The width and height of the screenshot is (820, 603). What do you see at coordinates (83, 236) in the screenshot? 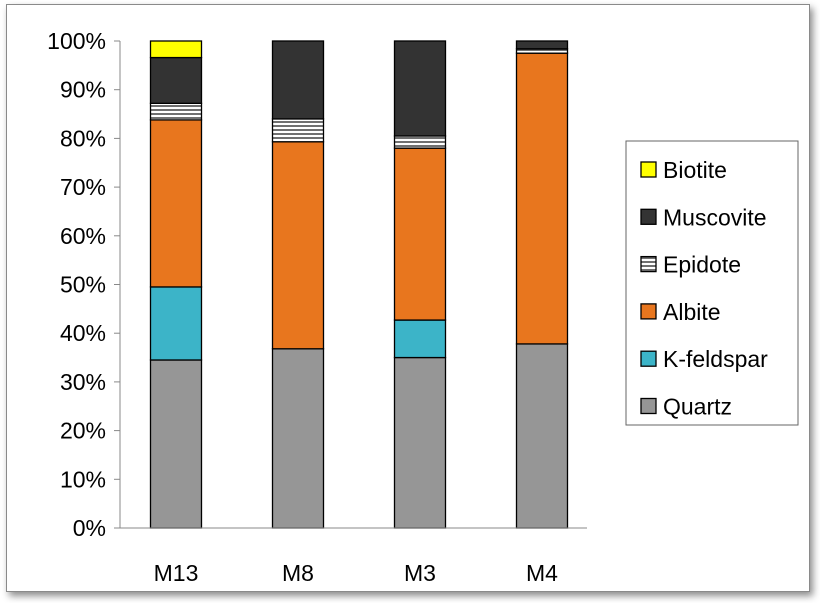
I see `y-tick-label: 60%` at bounding box center [83, 236].